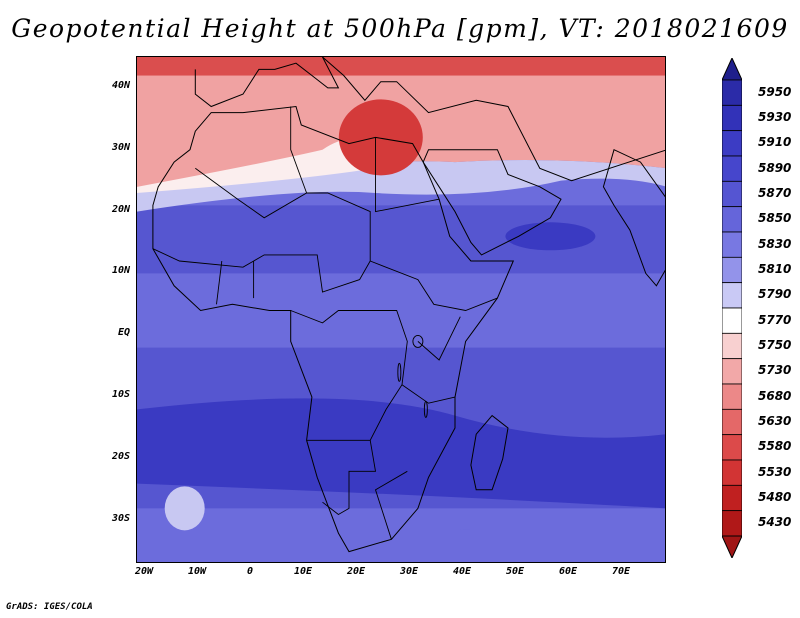 This screenshot has height=618, width=800. What do you see at coordinates (775, 243) in the screenshot?
I see `colorbar-level-label: 5830` at bounding box center [775, 243].